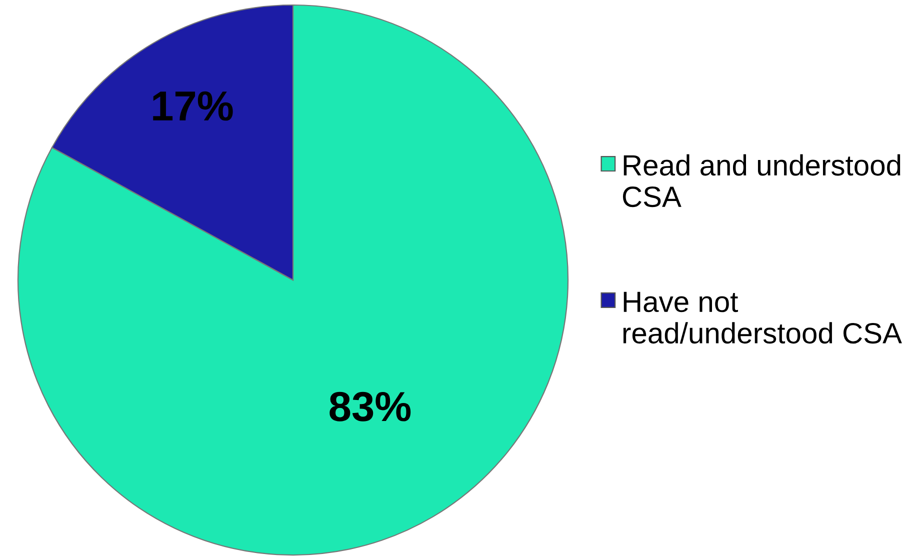  What do you see at coordinates (193, 106) in the screenshot?
I see `data-label: 17%` at bounding box center [193, 106].